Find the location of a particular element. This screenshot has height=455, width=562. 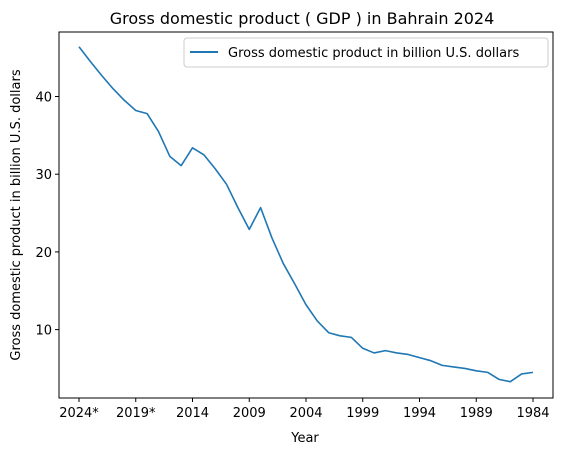

x-tick-label: 1989 is located at coordinates (476, 413).